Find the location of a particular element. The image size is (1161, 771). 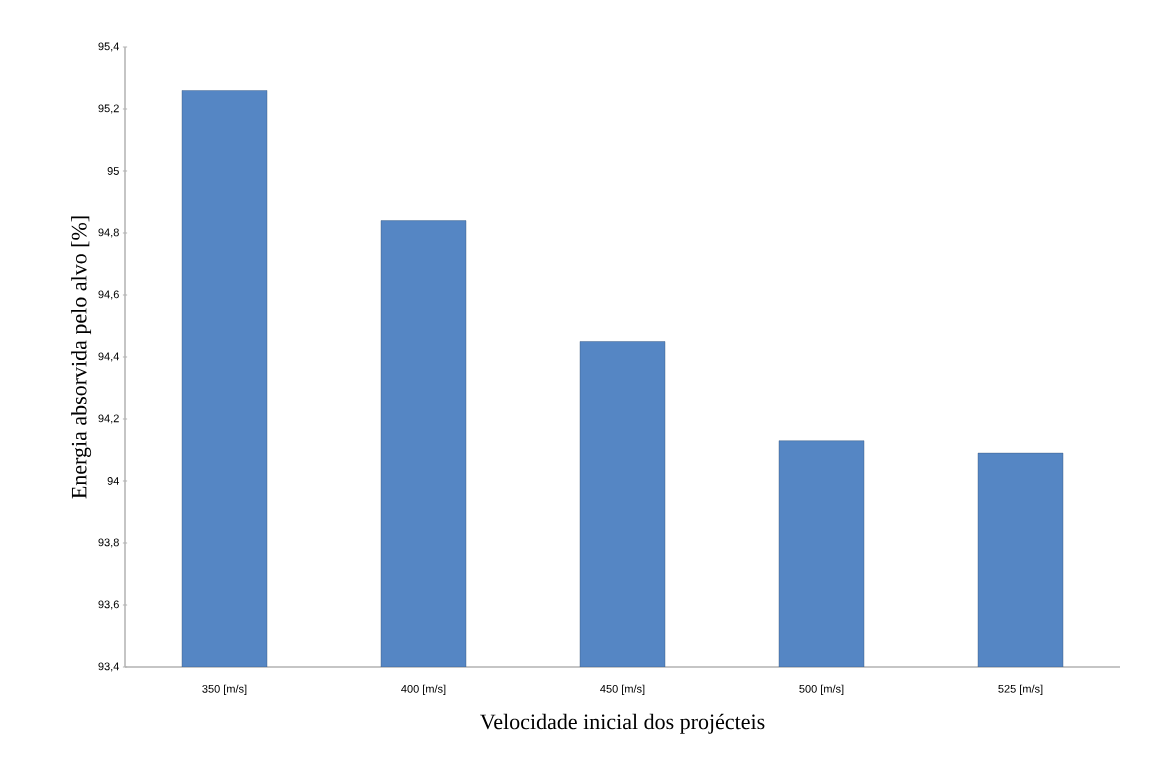

y-tick-label: 95,4 is located at coordinates (109, 47).